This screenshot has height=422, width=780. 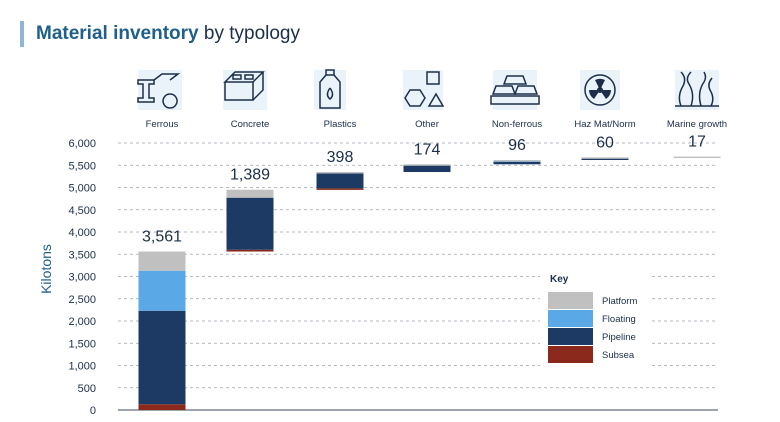 What do you see at coordinates (517, 145) in the screenshot?
I see `total-label: 96` at bounding box center [517, 145].